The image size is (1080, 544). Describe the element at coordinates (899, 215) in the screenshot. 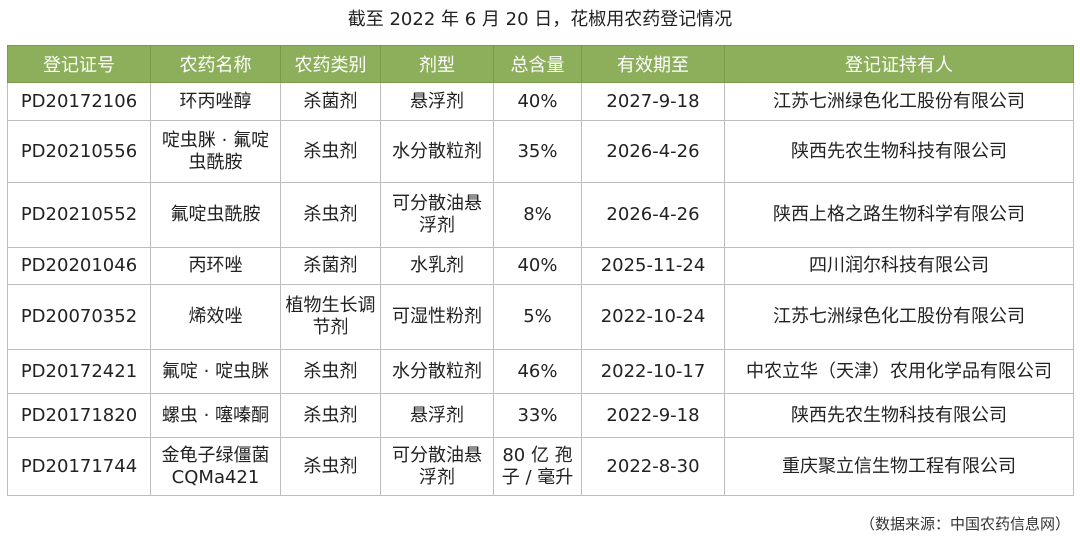

I see `cell-holder: 陕西上格之路生物科学有限公司` at that location.